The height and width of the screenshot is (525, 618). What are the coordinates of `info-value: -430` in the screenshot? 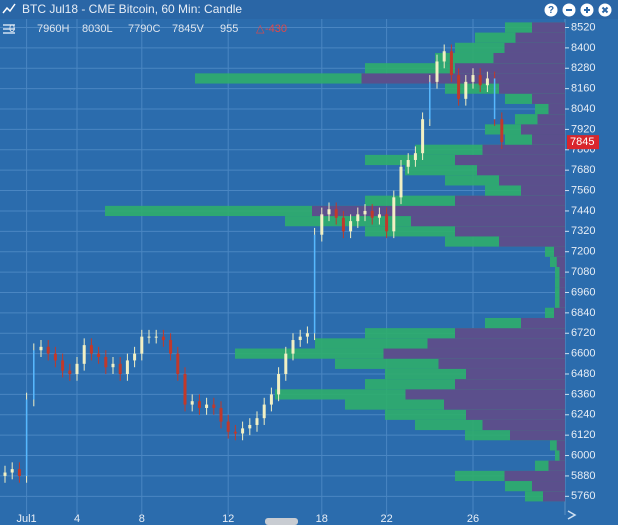 It's located at (276, 29).